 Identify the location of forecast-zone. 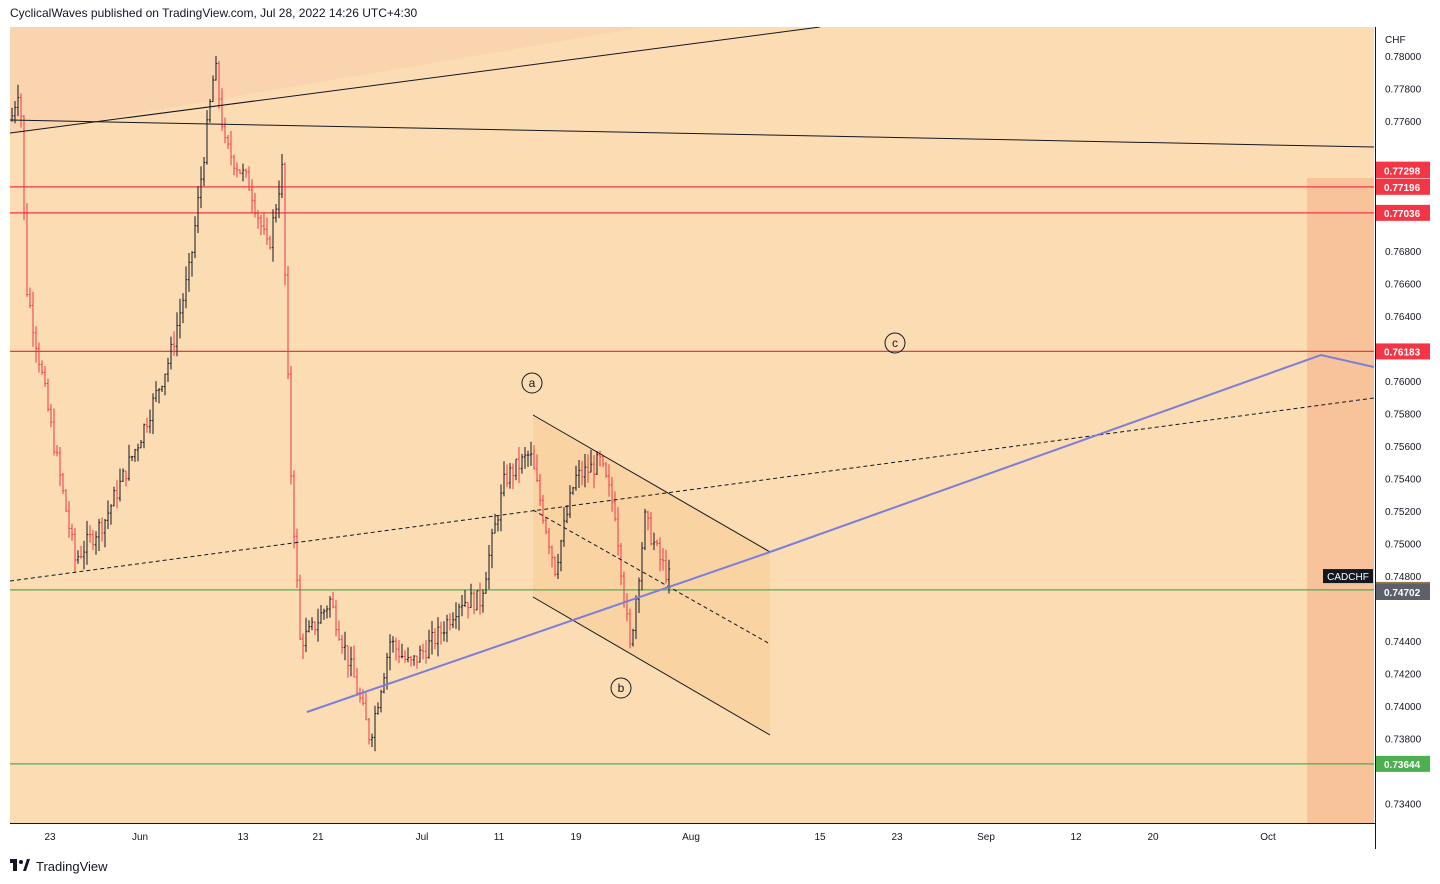
(1340, 500).